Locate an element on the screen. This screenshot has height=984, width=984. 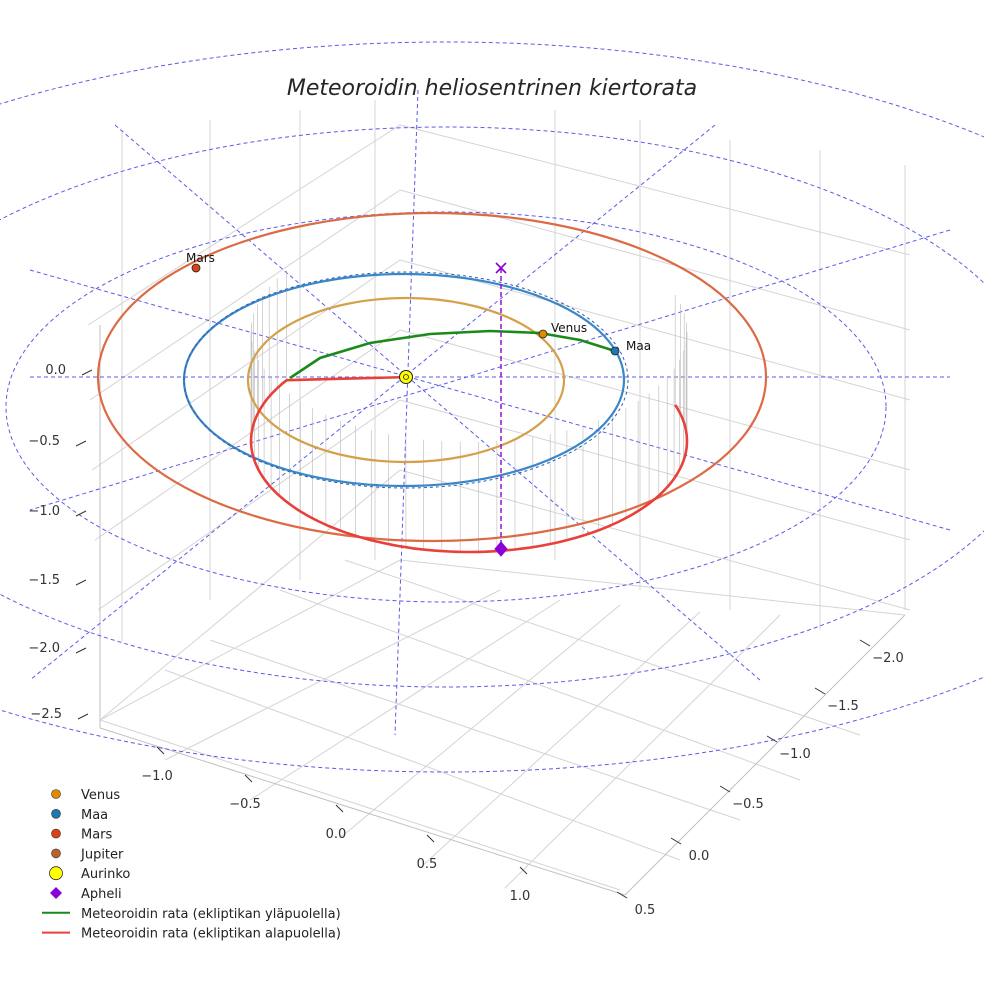
orbit-maa is located at coordinates (404, 380).